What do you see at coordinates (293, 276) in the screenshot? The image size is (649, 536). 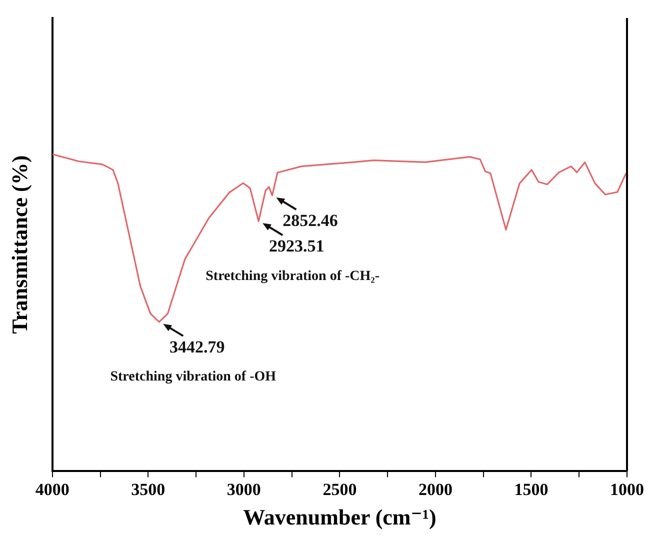 I see `annotation: Stretching vibration of -CH₂-` at bounding box center [293, 276].